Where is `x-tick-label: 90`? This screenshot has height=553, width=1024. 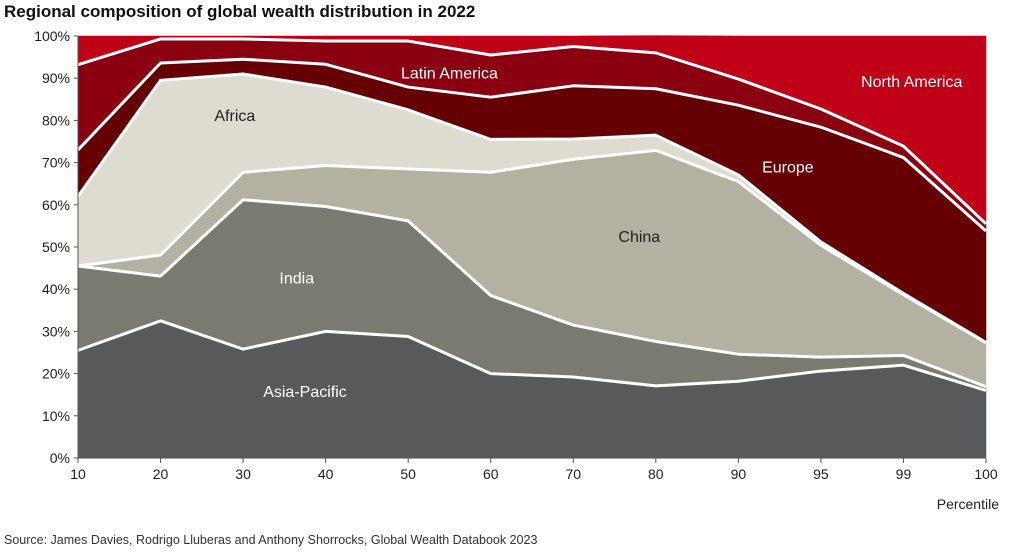 x-tick-label: 90 is located at coordinates (739, 474).